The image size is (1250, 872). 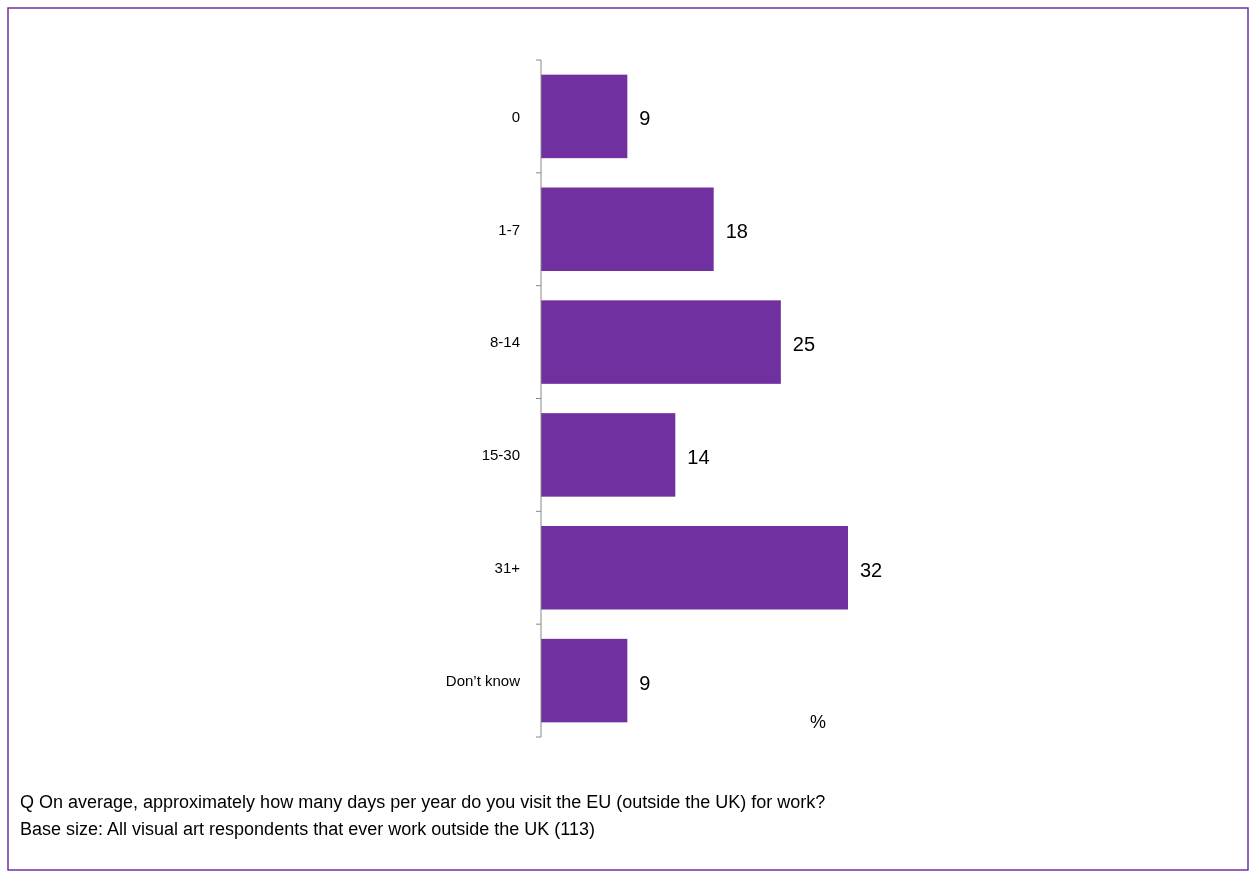 I want to click on text: Q On average, approximately how many days per year do you visit the EU (outside the UK) for work?, so click(x=423, y=802).